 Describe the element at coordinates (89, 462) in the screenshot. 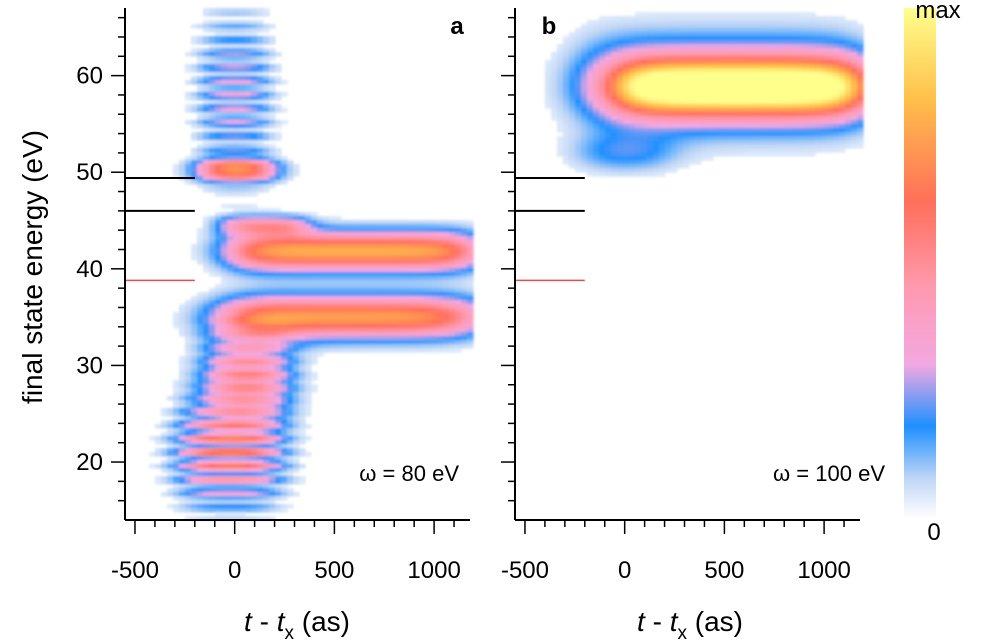

I see `y-tick-label: 20` at that location.